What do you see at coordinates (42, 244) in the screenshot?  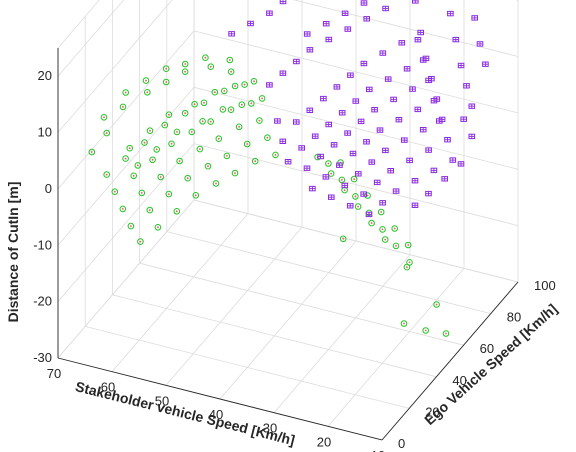 I see `z-tick-label: -10` at bounding box center [42, 244].